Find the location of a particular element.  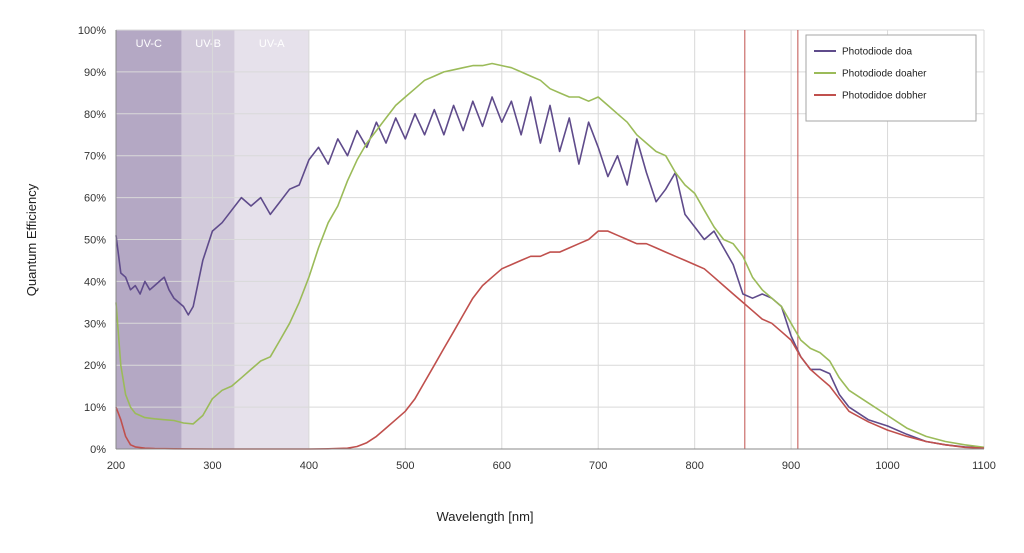

y-tick-label: 0% is located at coordinates (98, 450).